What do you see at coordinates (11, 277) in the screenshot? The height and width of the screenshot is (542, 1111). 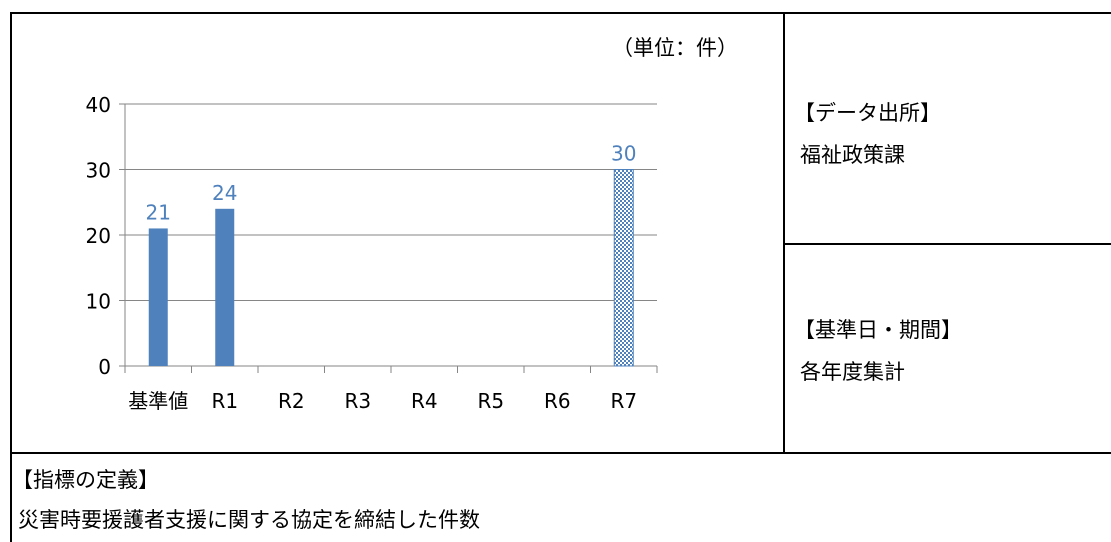 I see `table-border-left` at bounding box center [11, 277].